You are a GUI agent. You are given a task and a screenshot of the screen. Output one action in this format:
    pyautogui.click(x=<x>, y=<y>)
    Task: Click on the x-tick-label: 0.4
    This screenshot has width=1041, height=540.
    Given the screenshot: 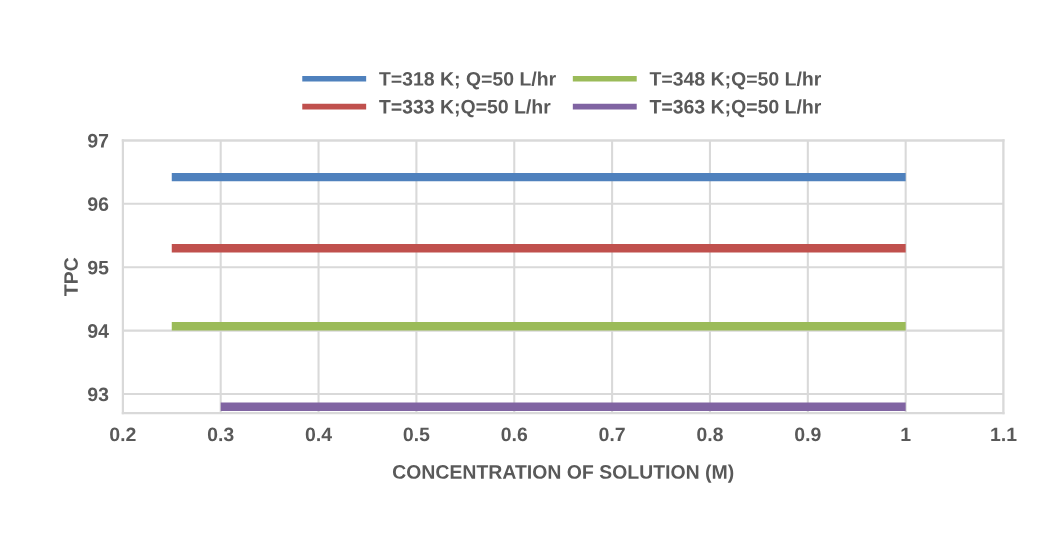 What is the action you would take?
    pyautogui.click(x=318, y=434)
    